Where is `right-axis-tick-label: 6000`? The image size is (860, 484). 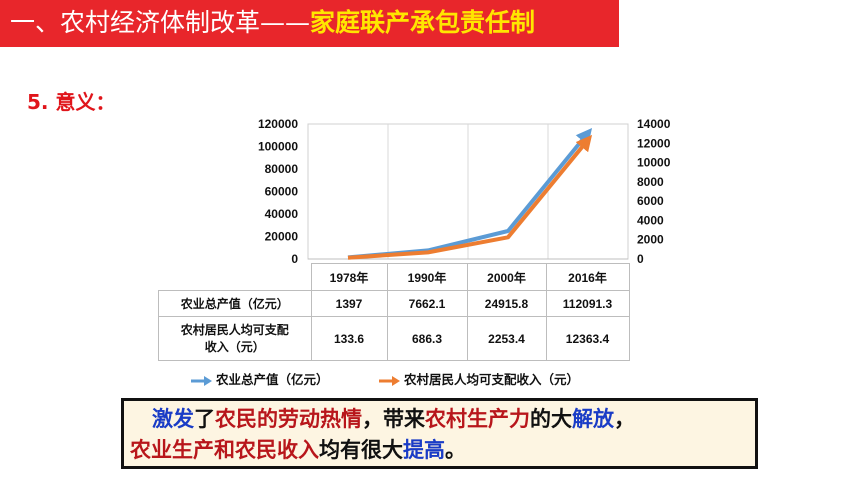 right-axis-tick-label: 6000 is located at coordinates (650, 201).